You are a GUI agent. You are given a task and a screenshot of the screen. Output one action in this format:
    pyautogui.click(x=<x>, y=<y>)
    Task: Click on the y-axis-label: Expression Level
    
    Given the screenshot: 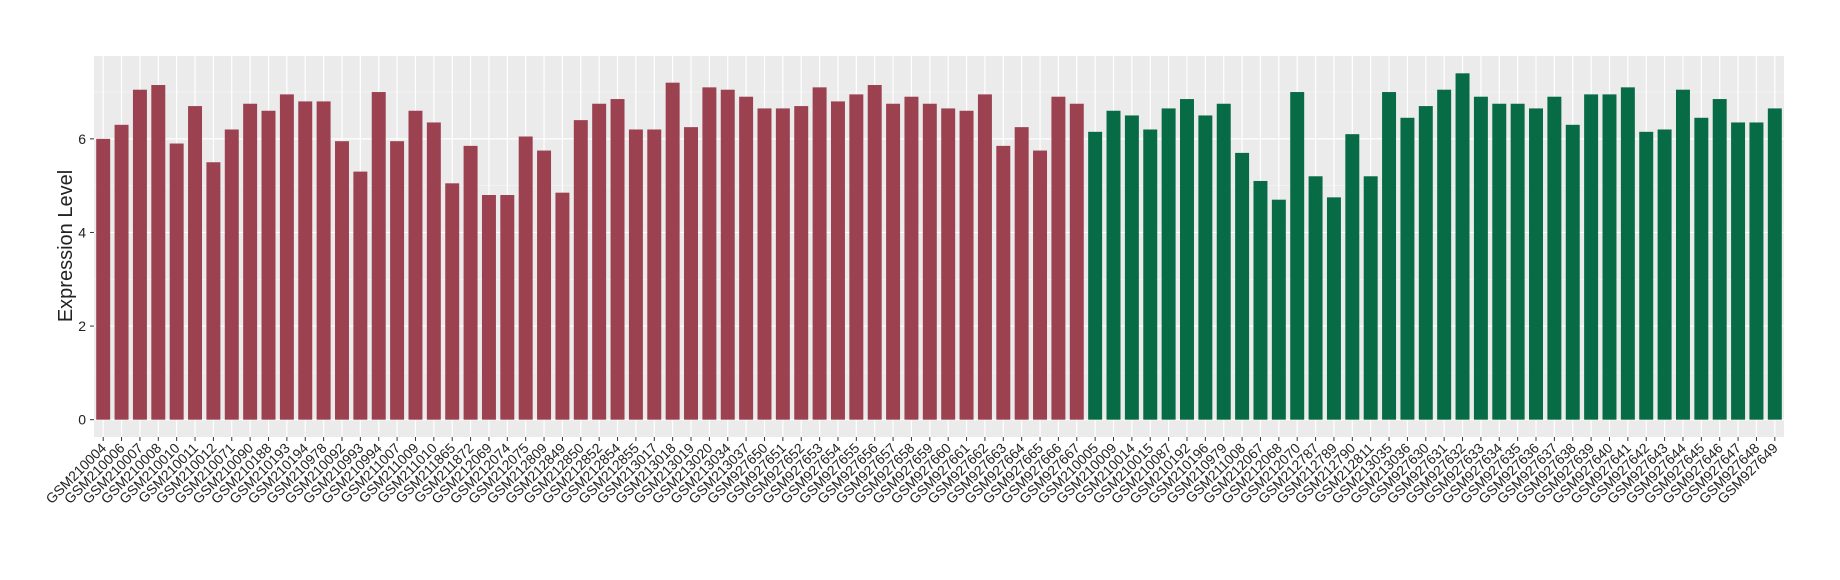 What is the action you would take?
    pyautogui.click(x=66, y=246)
    